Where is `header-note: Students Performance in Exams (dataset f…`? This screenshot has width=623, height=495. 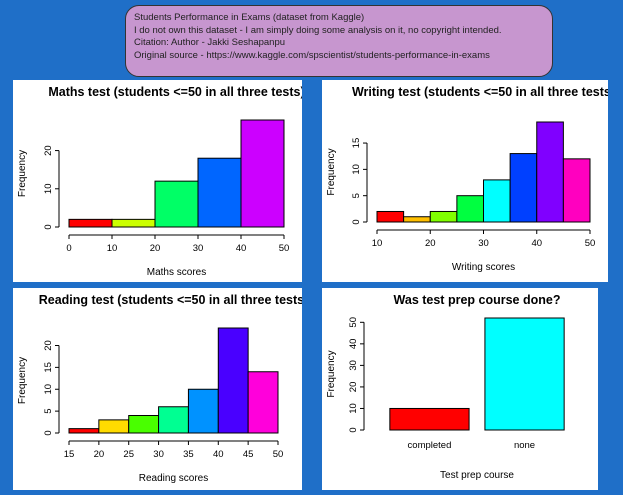
header-note: Students Performance in Exams (dataset f… is located at coordinates (339, 41).